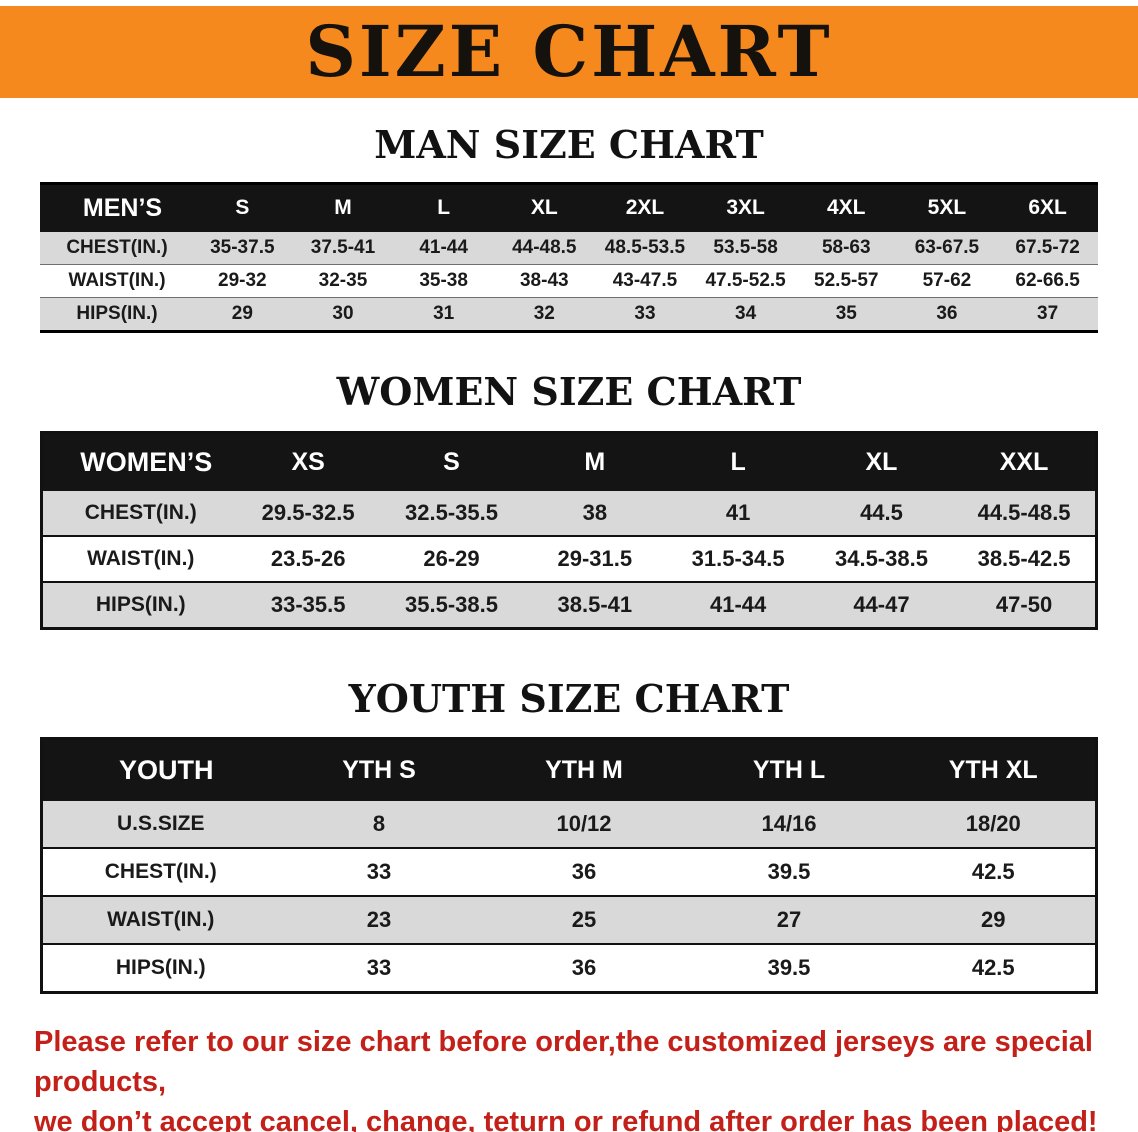  I want to click on value-cell: 29-31.5, so click(595, 558).